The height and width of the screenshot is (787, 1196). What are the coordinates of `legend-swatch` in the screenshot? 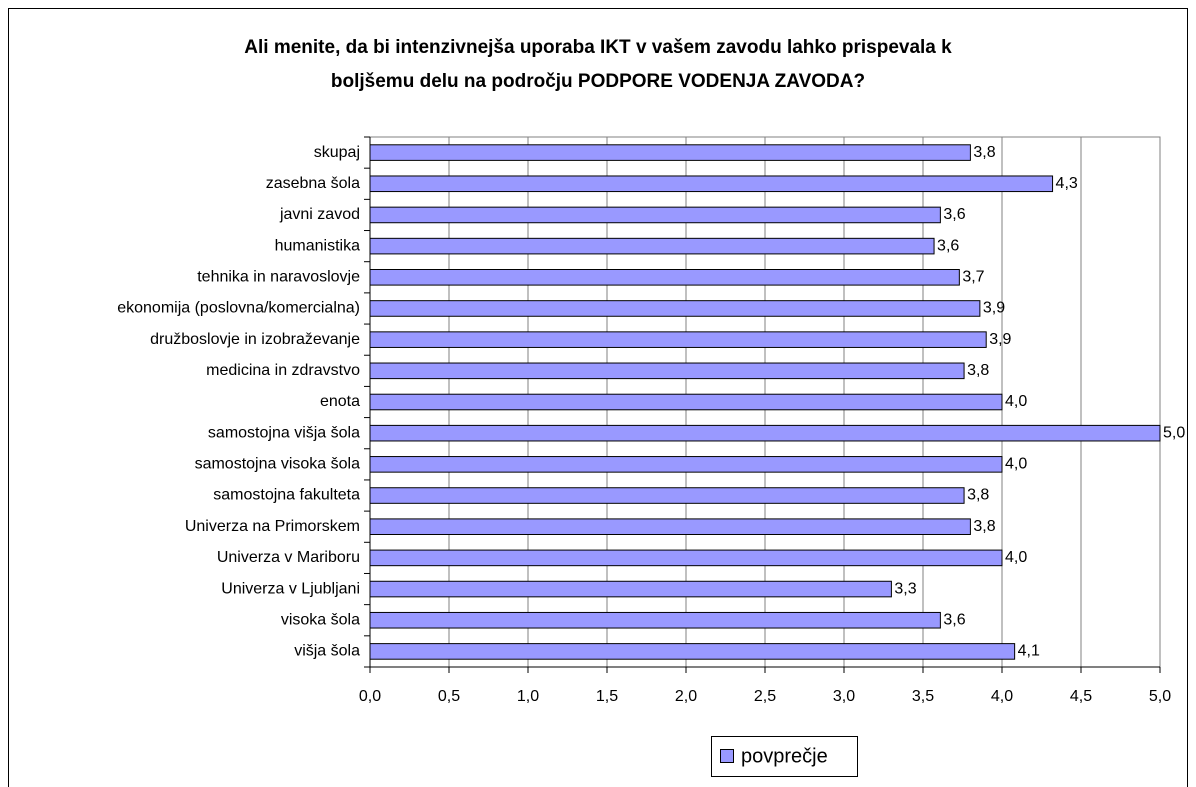 It's located at (727, 756).